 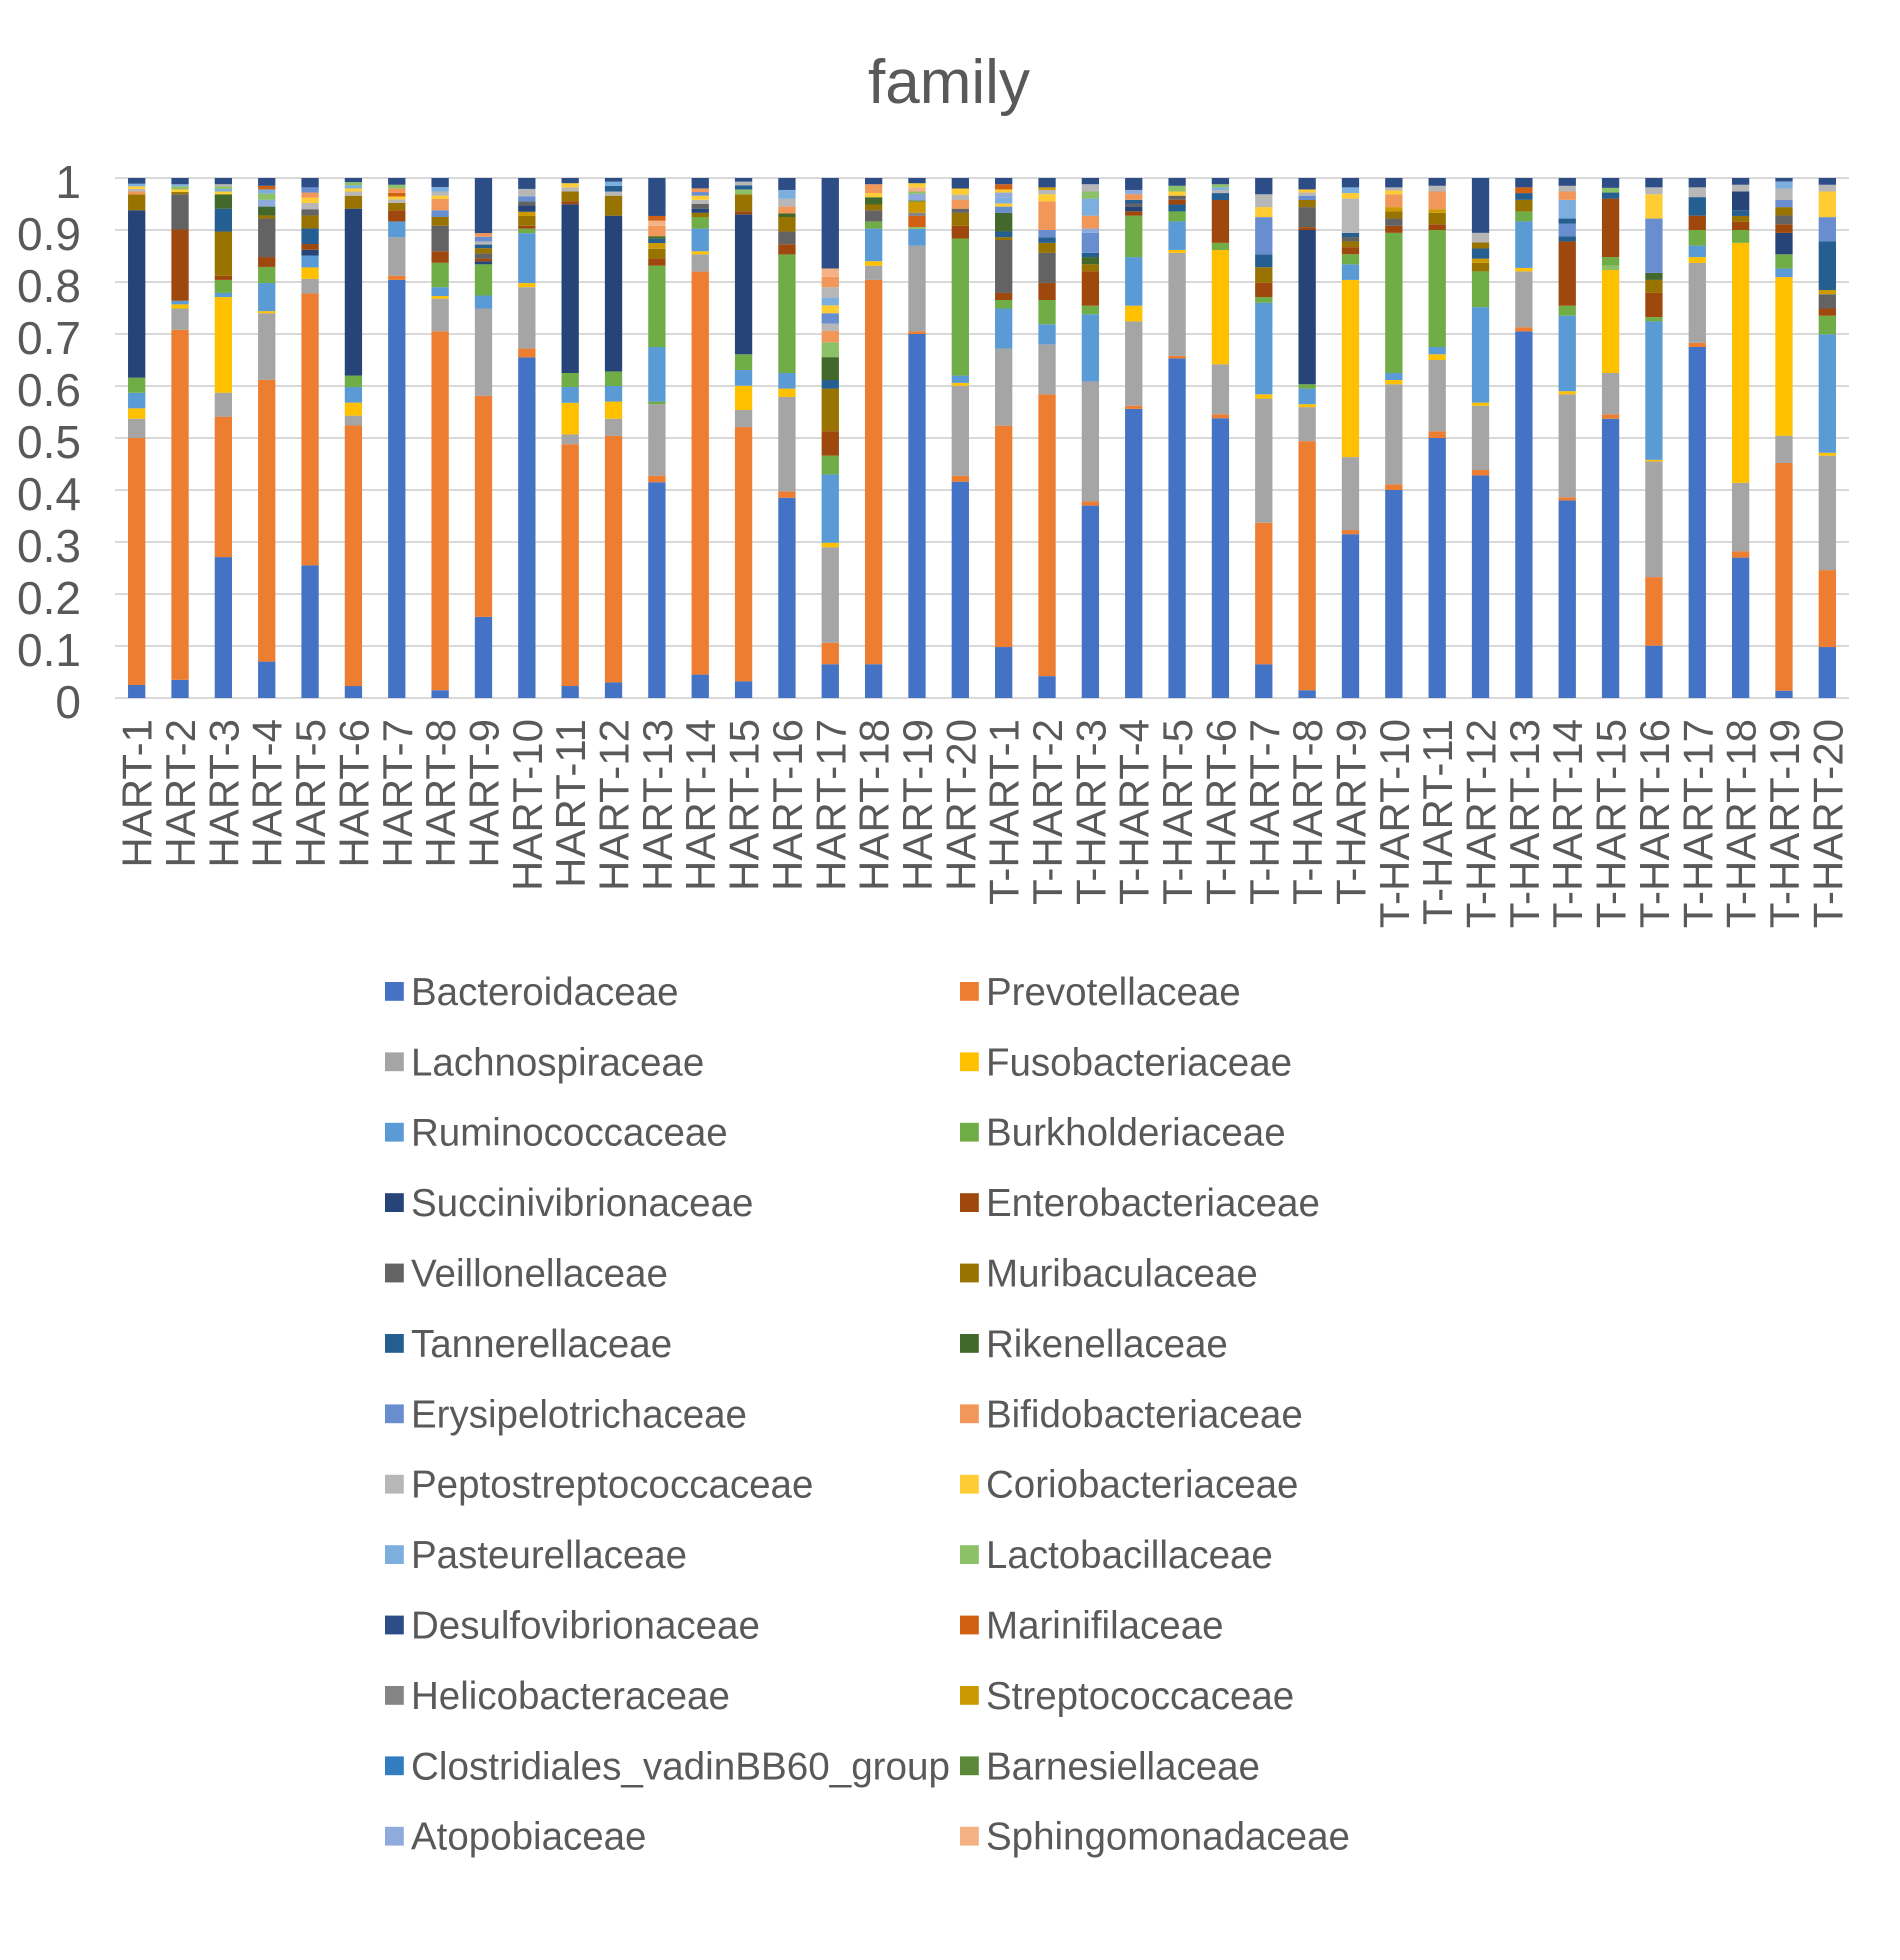 What do you see at coordinates (137, 793) in the screenshot?
I see `svg-text: HART-1` at bounding box center [137, 793].